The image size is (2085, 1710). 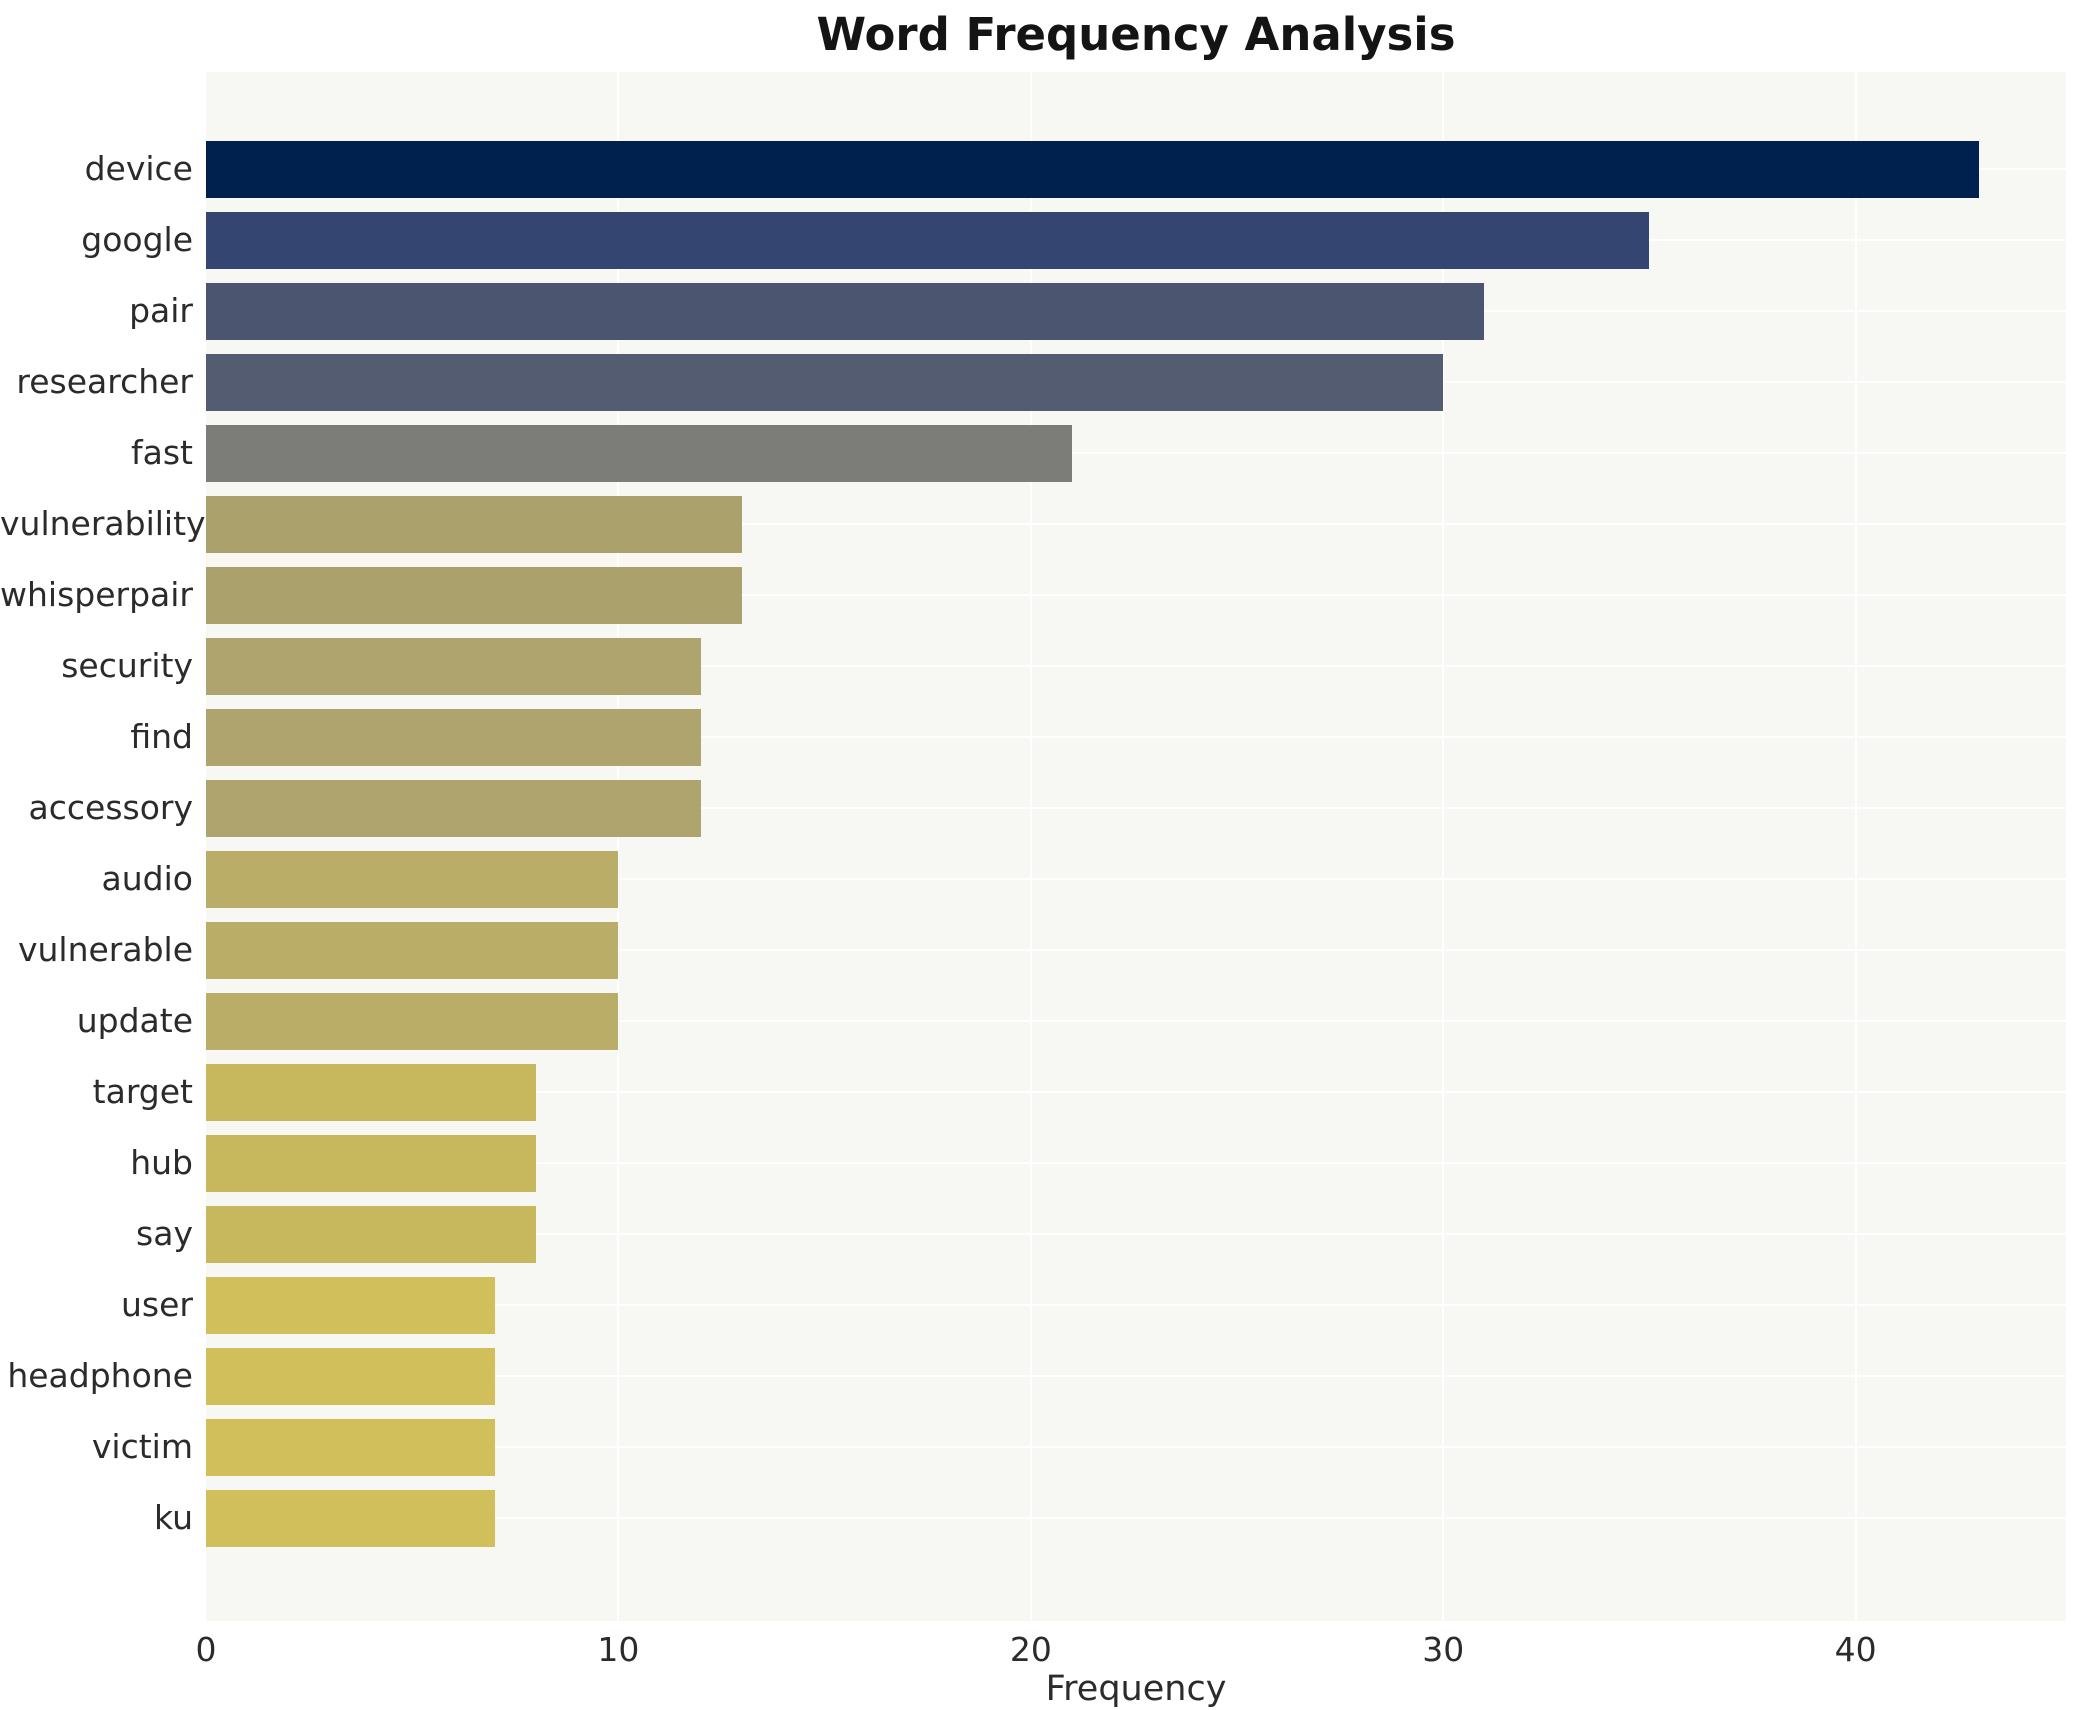 I want to click on bar-find, so click(x=453, y=737).